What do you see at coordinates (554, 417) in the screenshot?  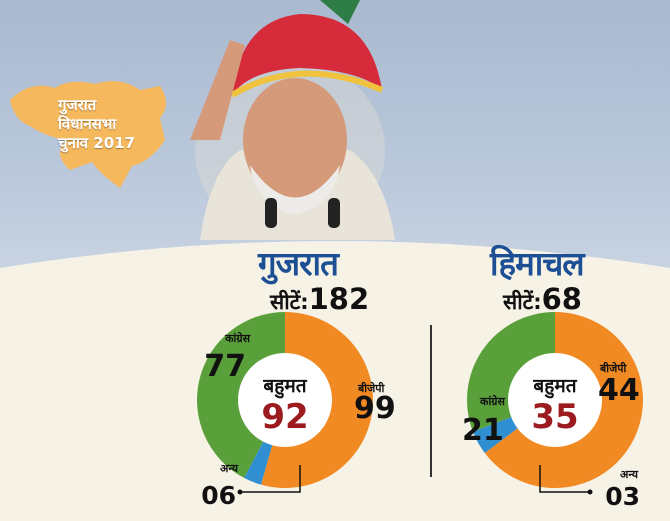 I see `himachal-majority-value: 35` at bounding box center [554, 417].